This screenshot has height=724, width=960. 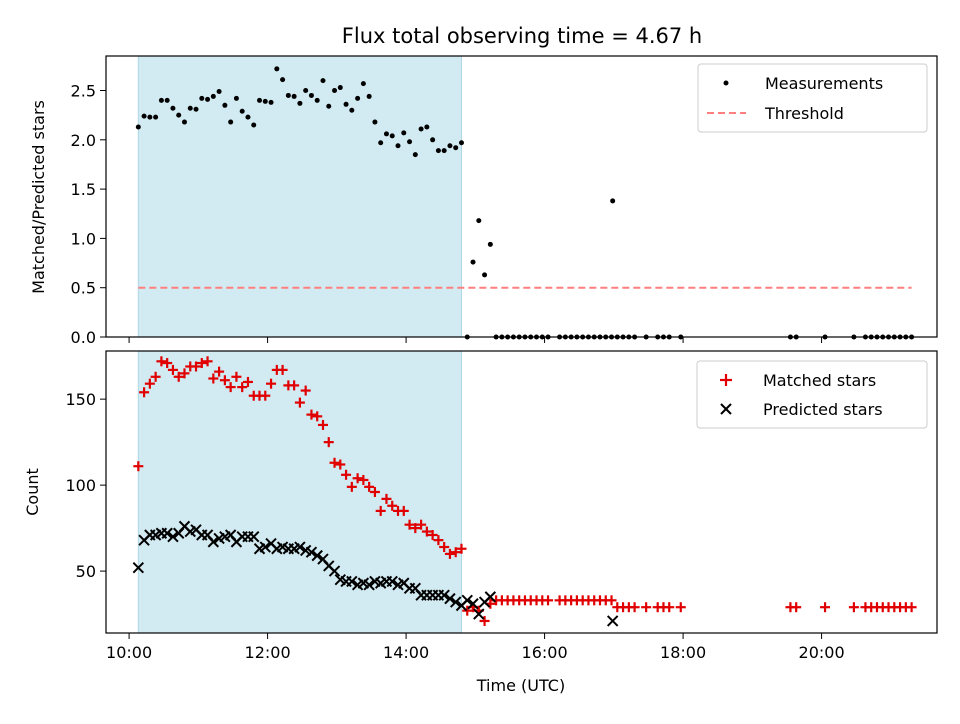 What do you see at coordinates (80, 485) in the screenshot?
I see `bot-y-tick-label: 100` at bounding box center [80, 485].